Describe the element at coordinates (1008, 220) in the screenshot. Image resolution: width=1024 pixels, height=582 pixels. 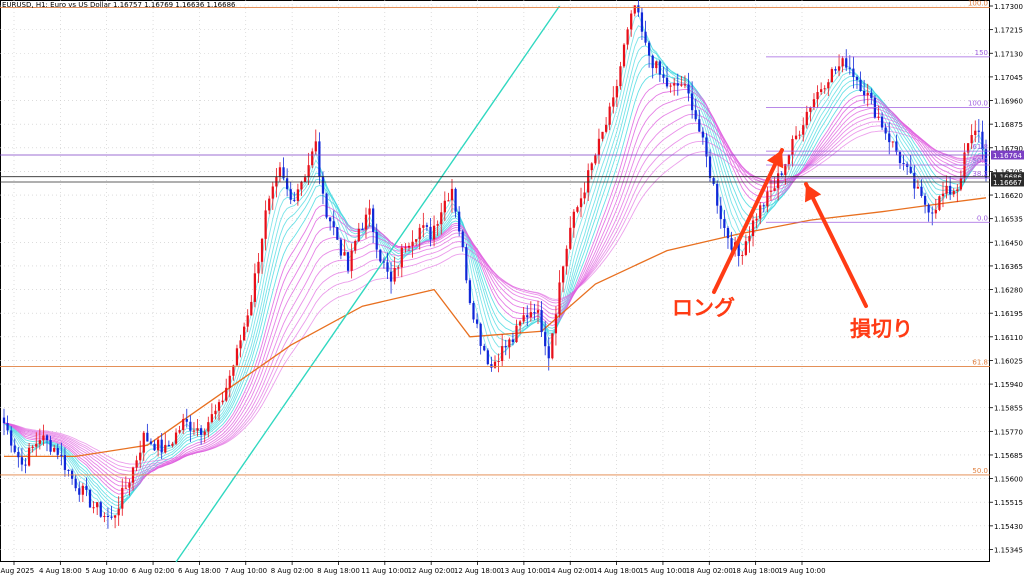
I see `y-tick-label: 1.16535` at that location.